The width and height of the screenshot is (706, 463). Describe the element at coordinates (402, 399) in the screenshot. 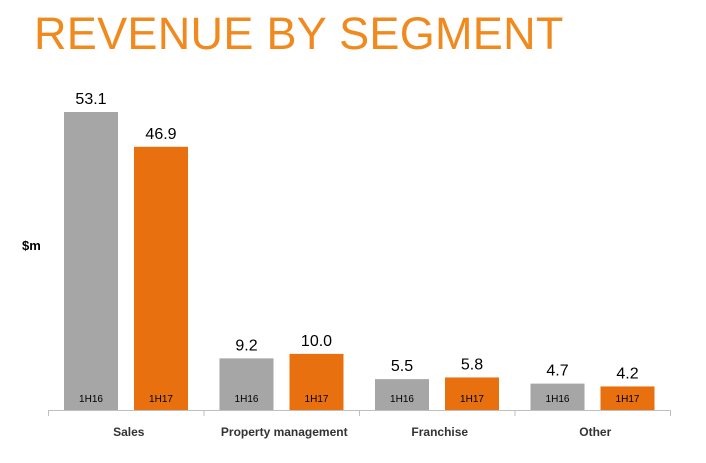

I see `series-label-franchise-1h16: 1H16` at that location.